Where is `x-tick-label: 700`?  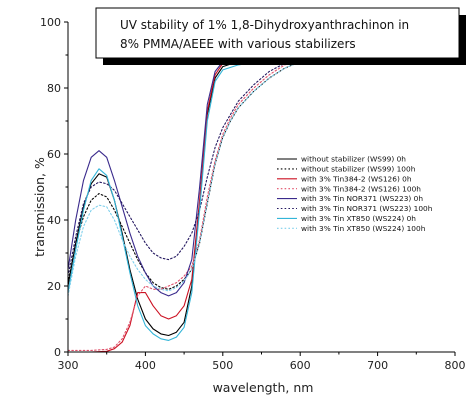
x-tick-label: 700 is located at coordinates (377, 365).